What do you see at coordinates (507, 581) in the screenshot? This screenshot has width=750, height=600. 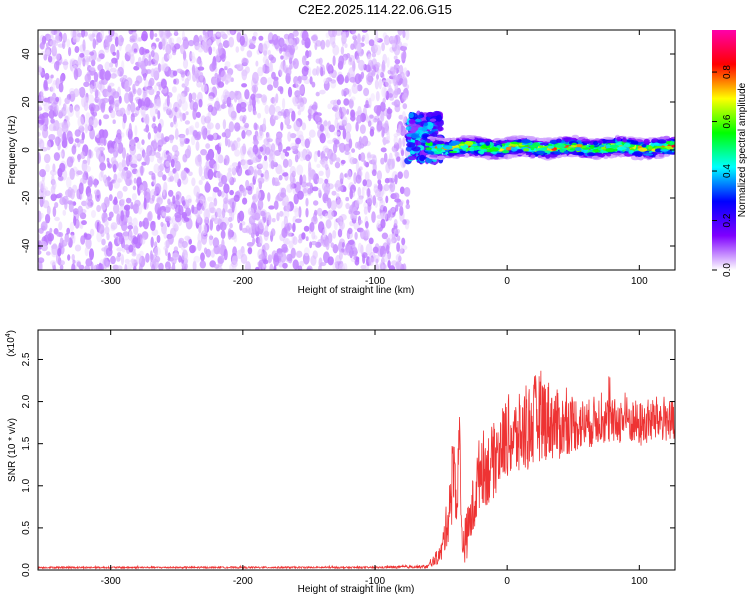 I see `snr-x-tick-label: 0` at bounding box center [507, 581].